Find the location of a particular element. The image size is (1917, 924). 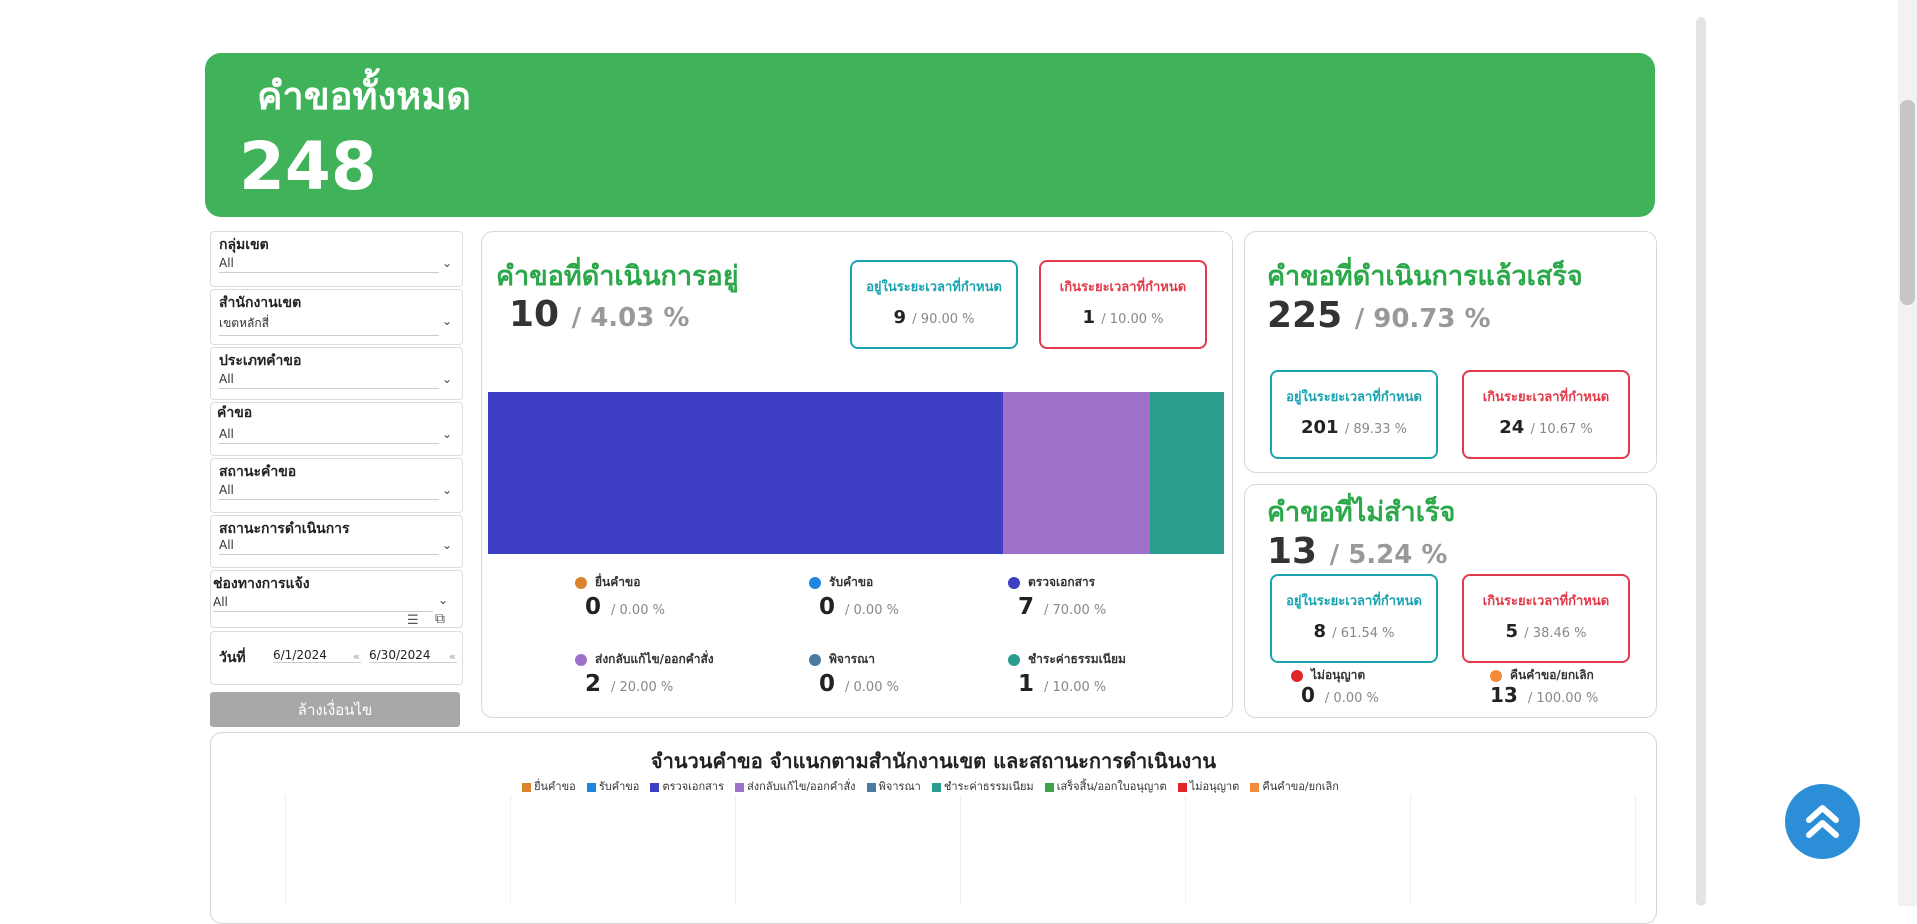

chart-legend-item: ยื่นคำขอ is located at coordinates (549, 786).